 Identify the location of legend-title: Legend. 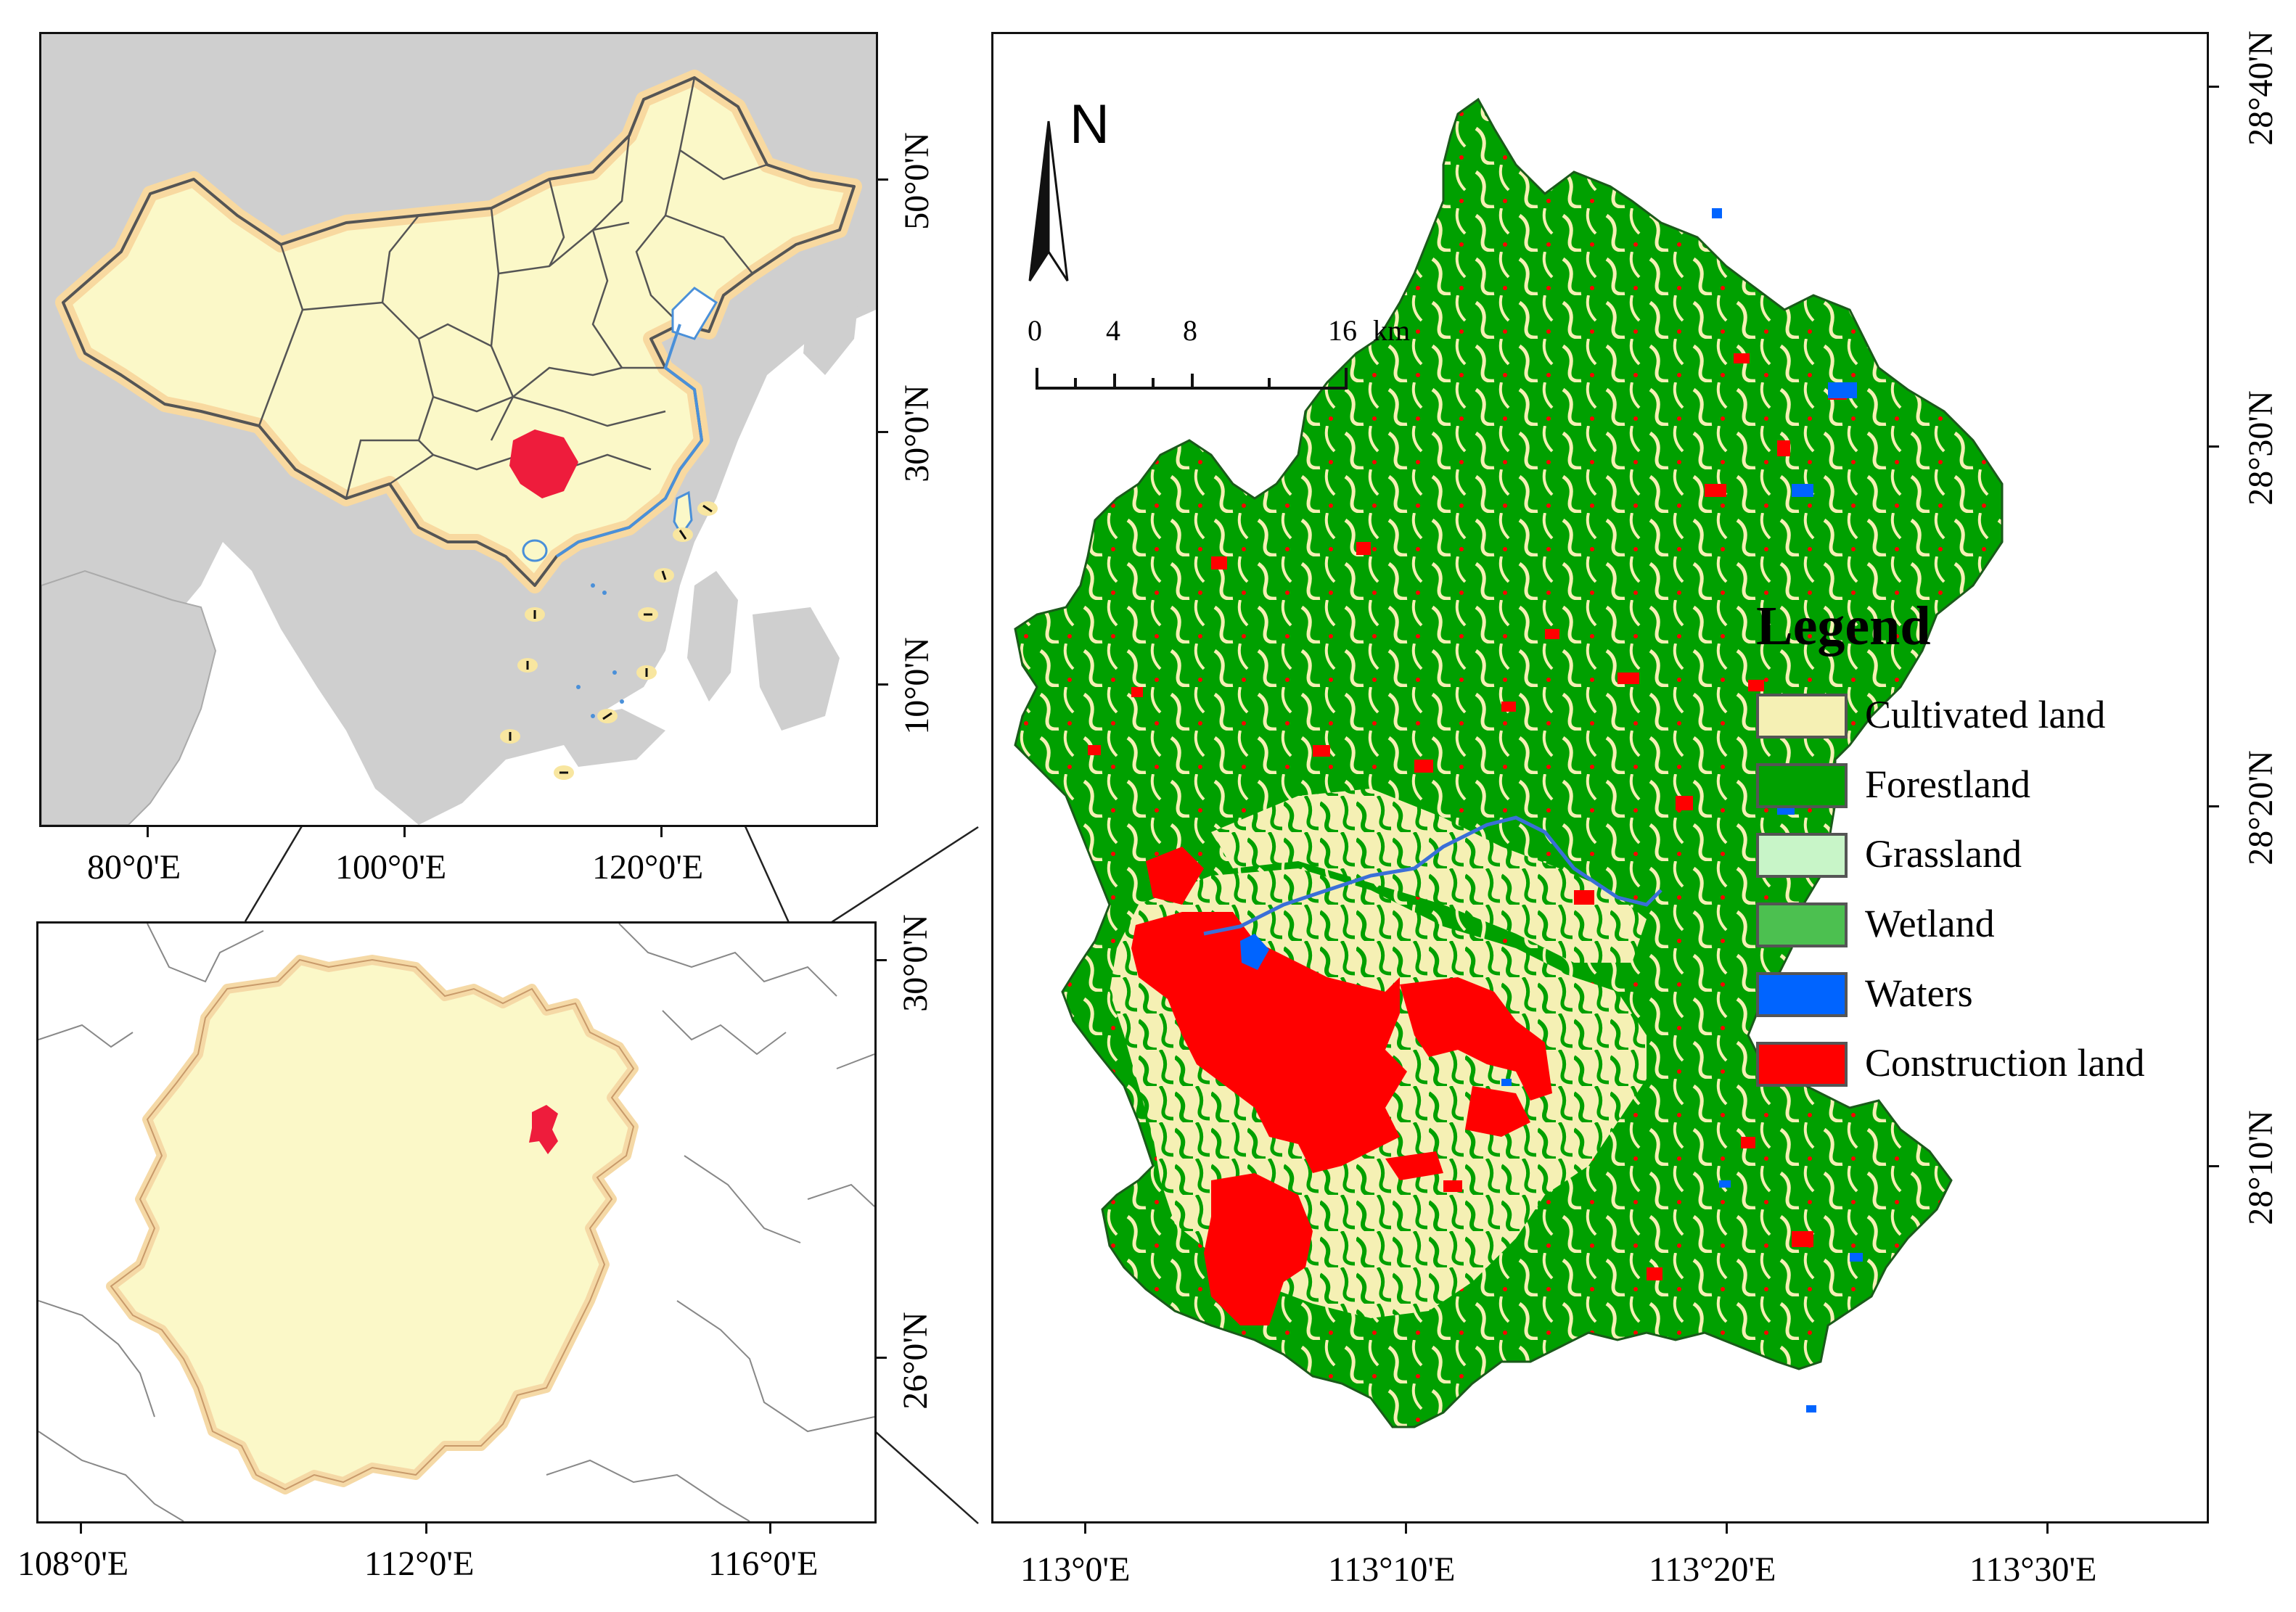
(1843, 626).